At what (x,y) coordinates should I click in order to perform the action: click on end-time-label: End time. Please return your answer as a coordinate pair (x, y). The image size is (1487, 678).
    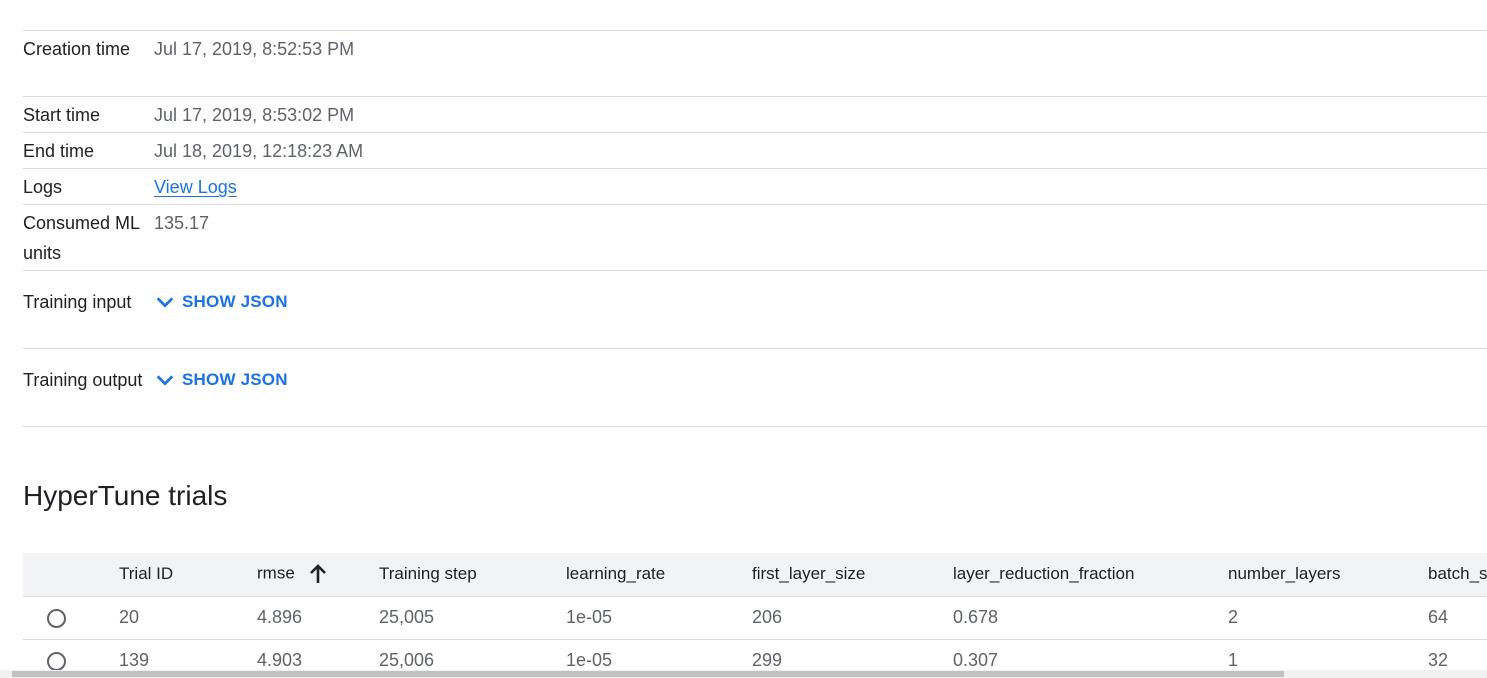
    Looking at the image, I should click on (59, 151).